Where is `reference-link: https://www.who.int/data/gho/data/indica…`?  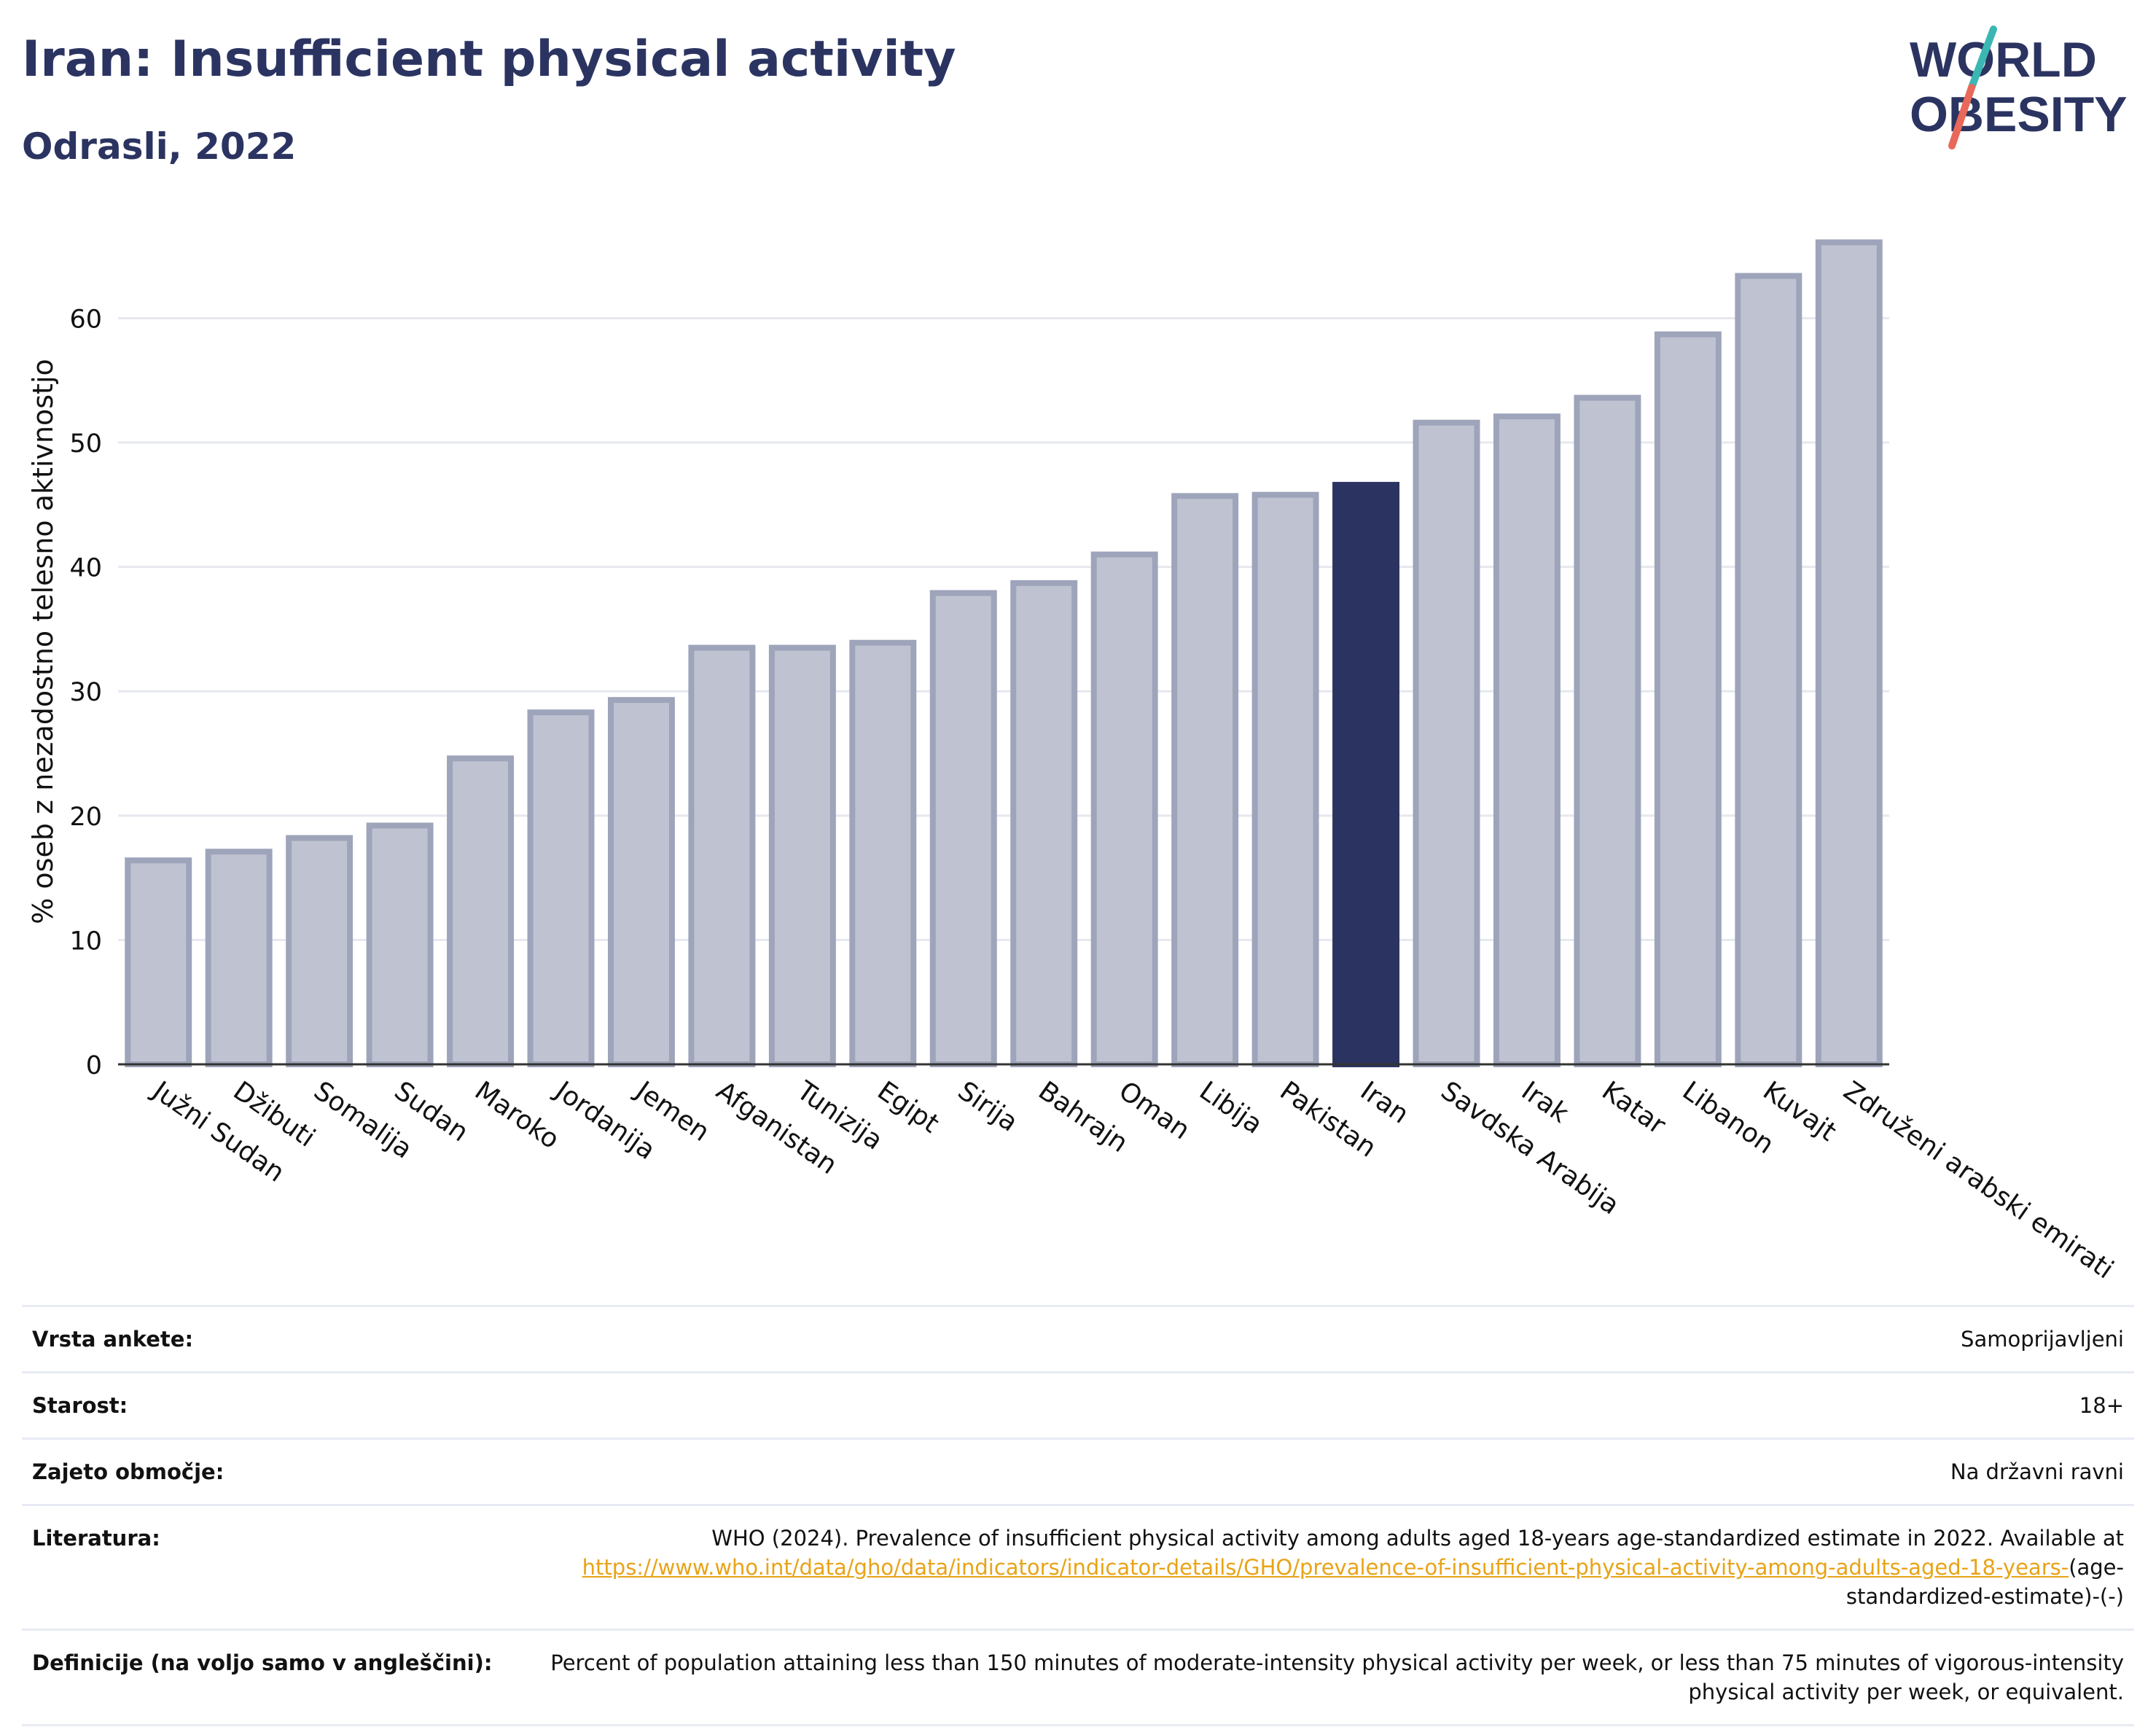
reference-link: https://www.who.int/data/gho/data/indica… is located at coordinates (1325, 1567).